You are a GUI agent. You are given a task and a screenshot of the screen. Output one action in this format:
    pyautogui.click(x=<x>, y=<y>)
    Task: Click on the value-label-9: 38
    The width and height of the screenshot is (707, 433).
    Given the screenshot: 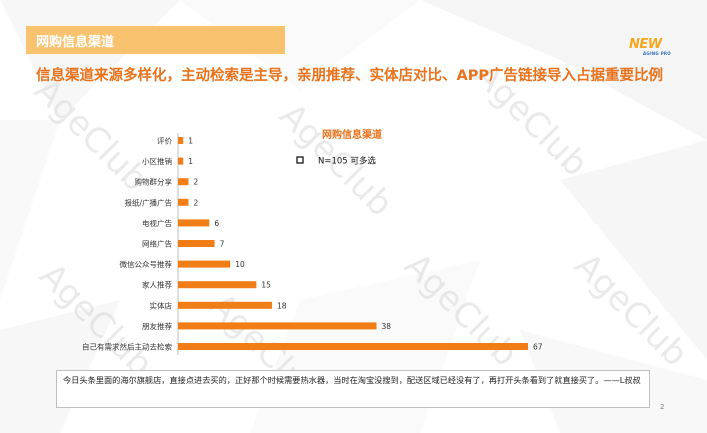 What is the action you would take?
    pyautogui.click(x=387, y=326)
    